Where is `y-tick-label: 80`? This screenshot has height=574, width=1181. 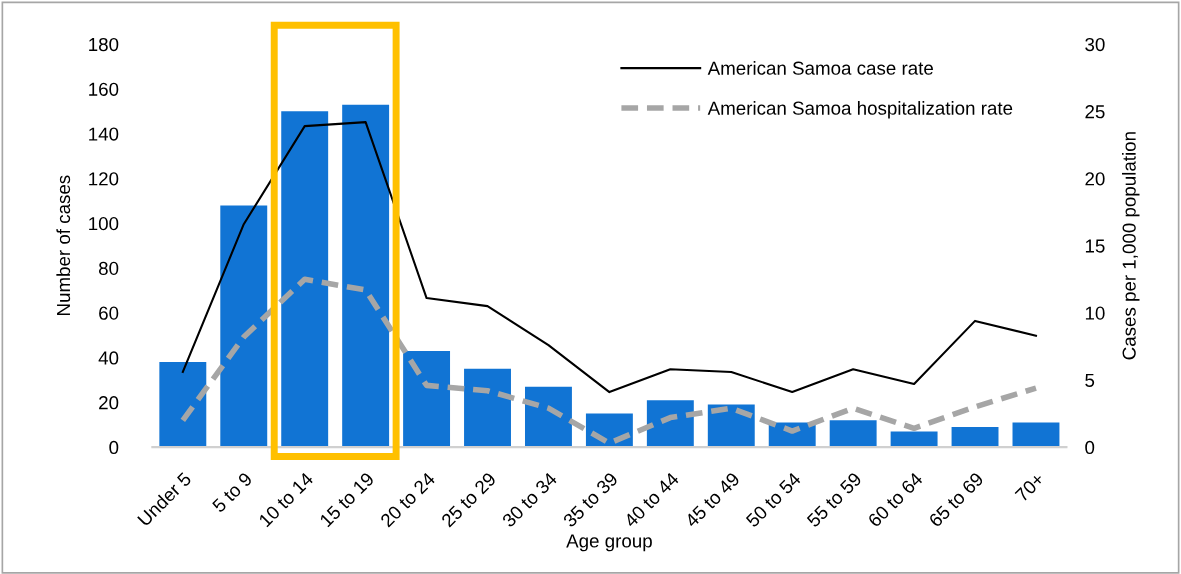 y-tick-label: 80 is located at coordinates (108, 268).